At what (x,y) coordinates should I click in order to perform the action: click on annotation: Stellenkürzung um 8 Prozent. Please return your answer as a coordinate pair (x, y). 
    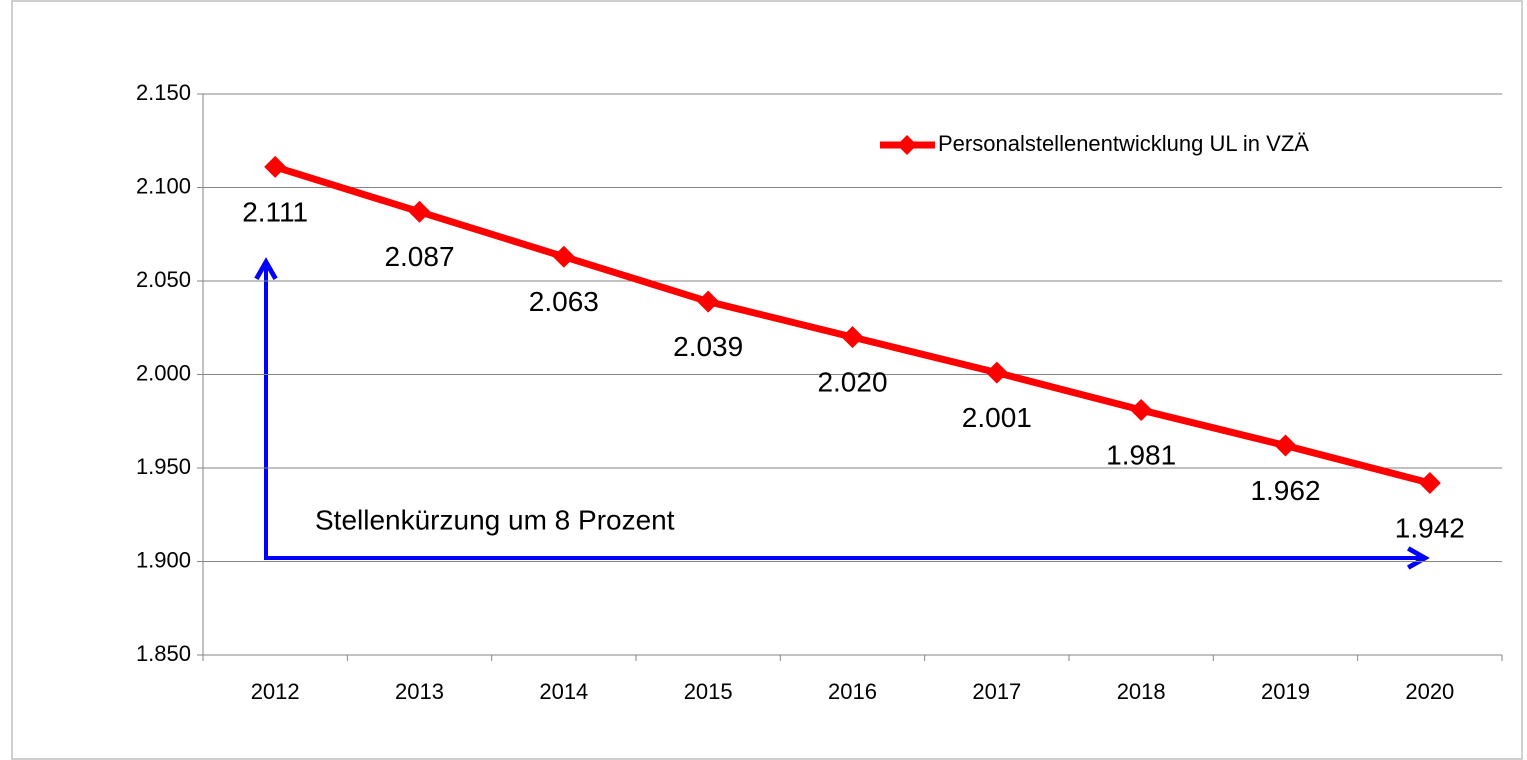
    Looking at the image, I should click on (495, 519).